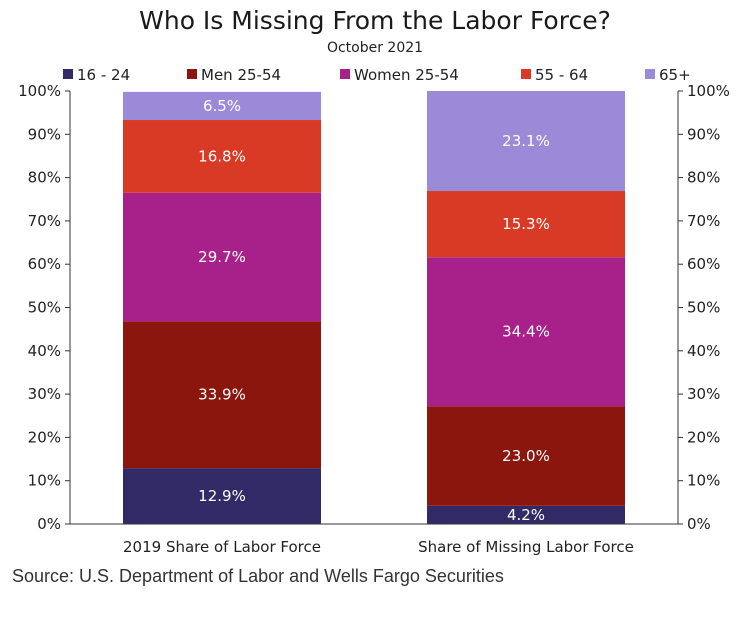 The image size is (750, 618). I want to click on y-tick-label-right-10: 100%, so click(708, 91).